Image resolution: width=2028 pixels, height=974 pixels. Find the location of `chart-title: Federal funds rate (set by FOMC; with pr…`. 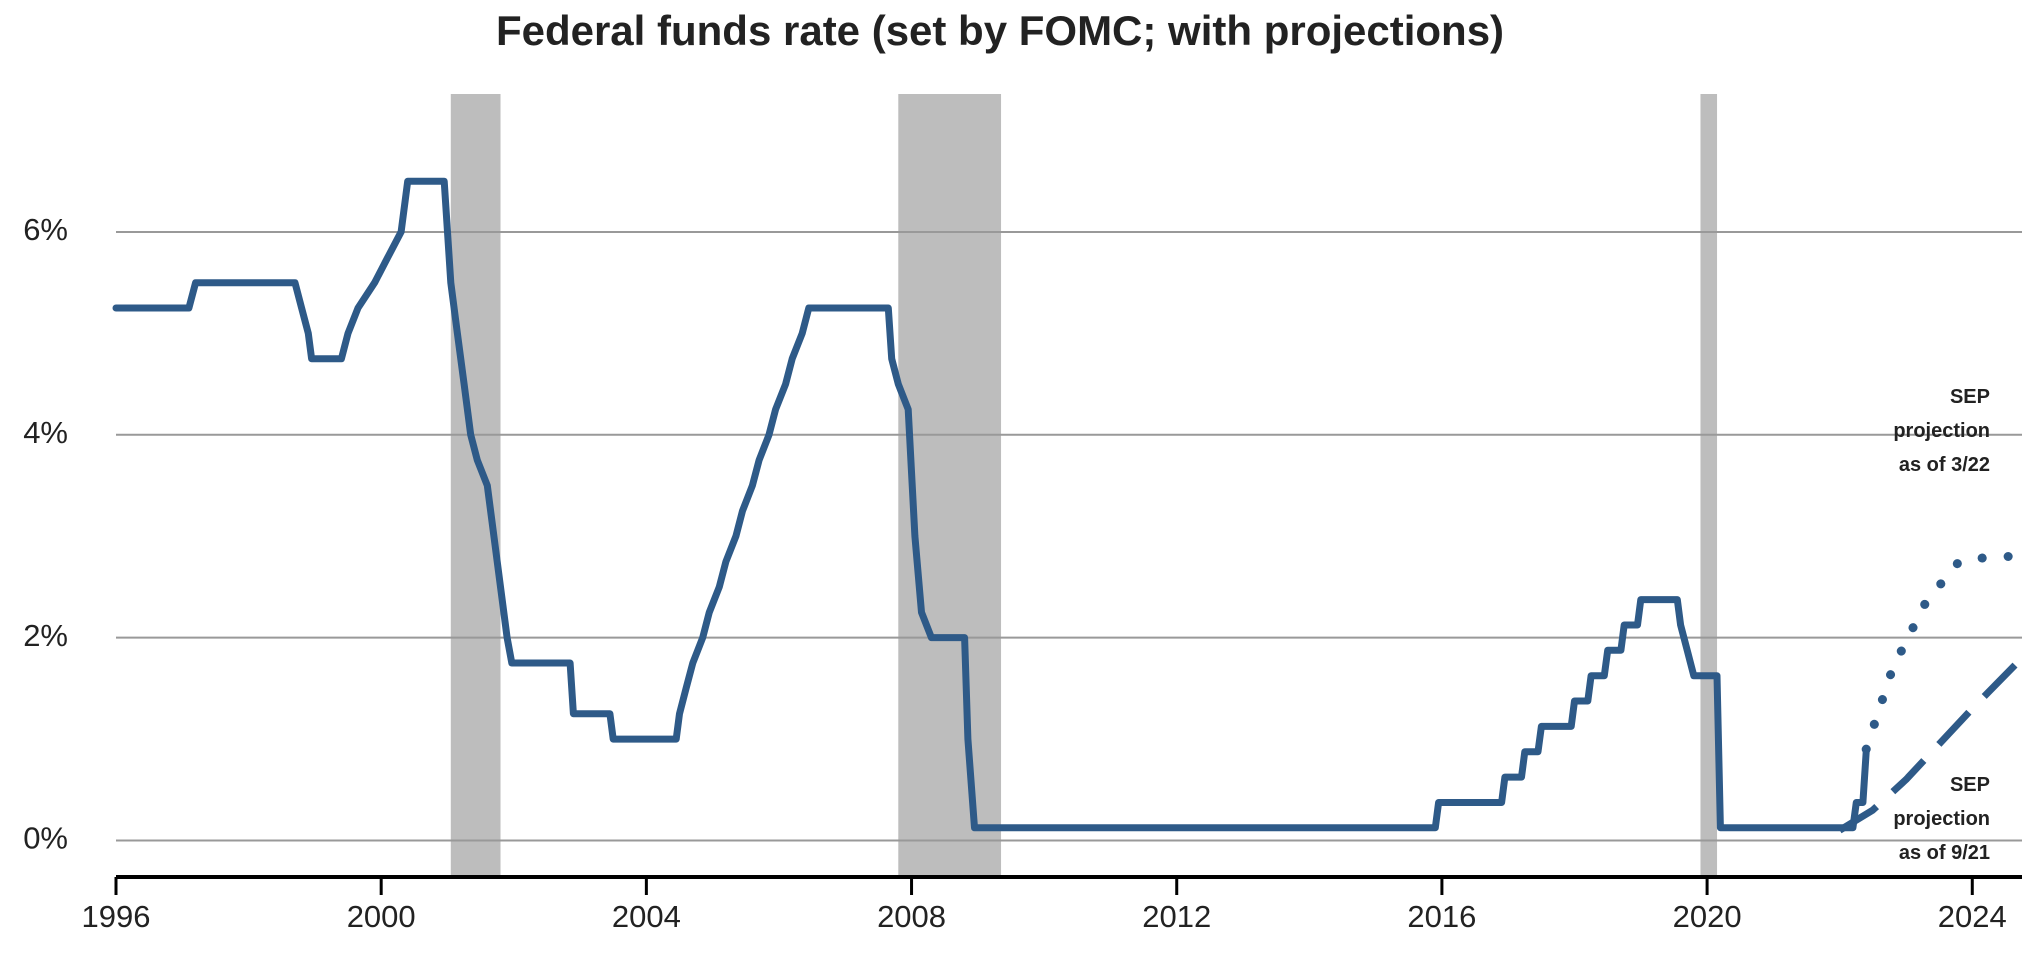

chart-title: Federal funds rate (set by FOMC; with pr… is located at coordinates (1000, 30).